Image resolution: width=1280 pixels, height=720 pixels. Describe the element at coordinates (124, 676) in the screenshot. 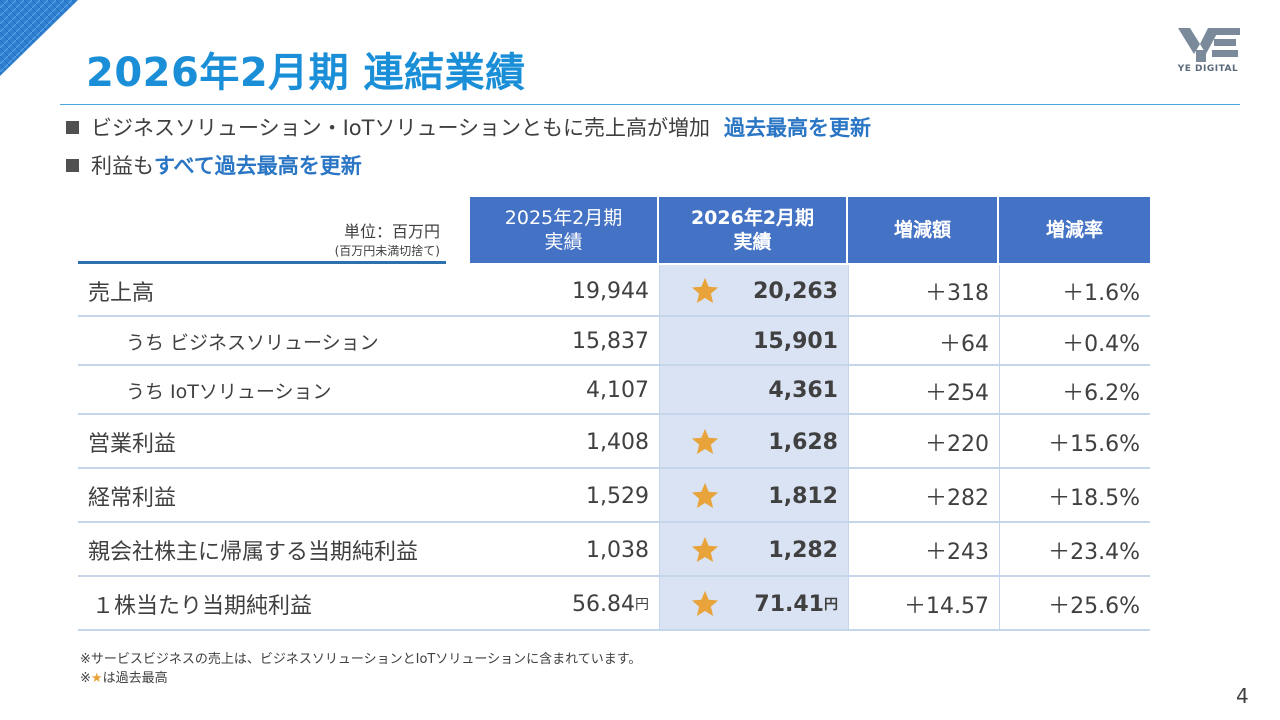

I see `footnote-2: ※★は過去最高` at that location.